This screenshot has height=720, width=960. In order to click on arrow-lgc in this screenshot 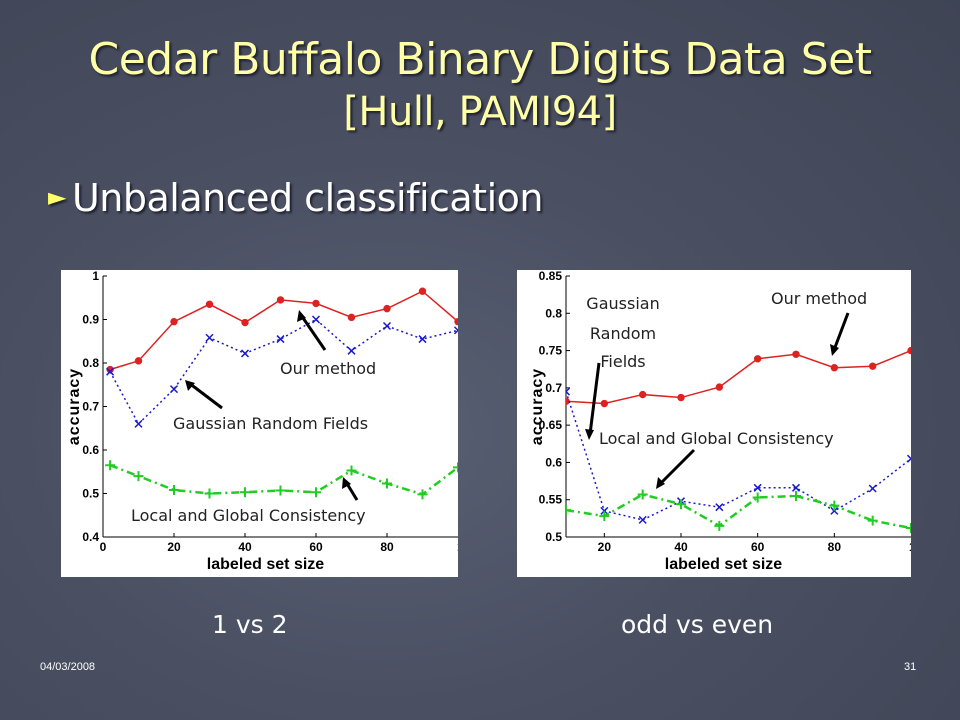, I will do `click(677, 467)`.